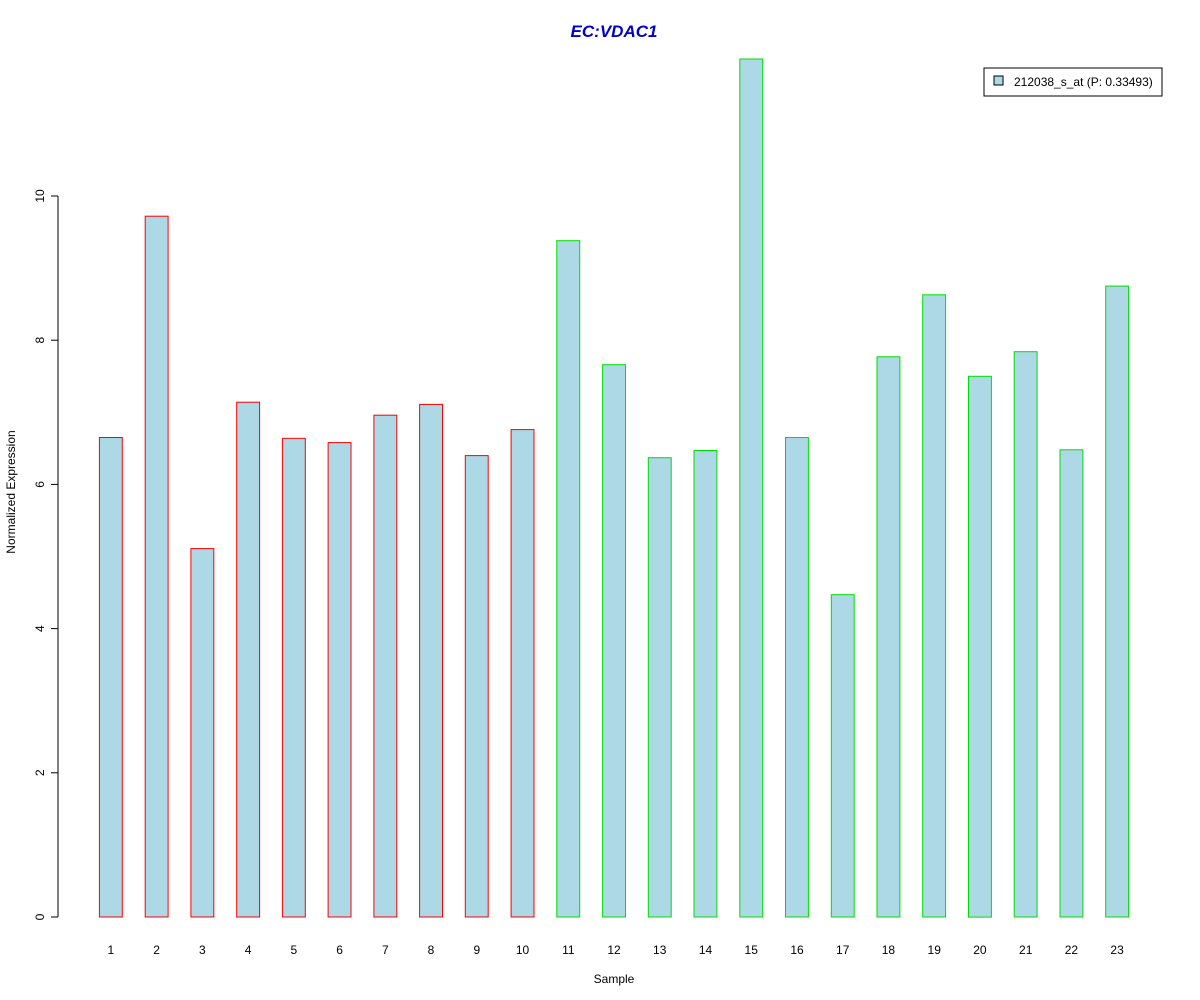  I want to click on x-tick-label: 12, so click(614, 950).